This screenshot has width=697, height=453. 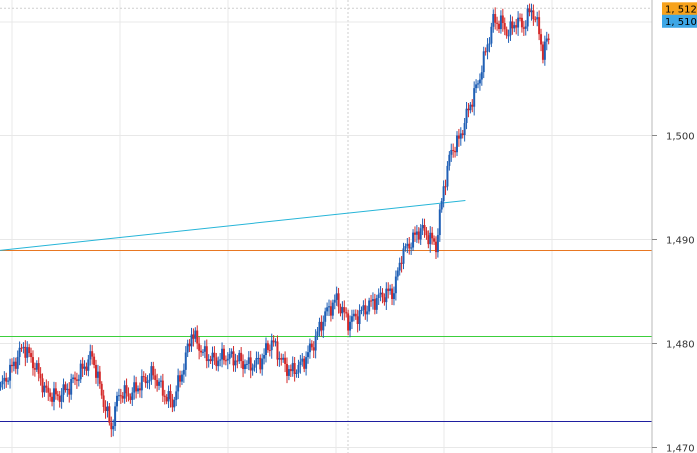 What do you see at coordinates (680, 137) in the screenshot?
I see `axis-tick-label: 1,500` at bounding box center [680, 137].